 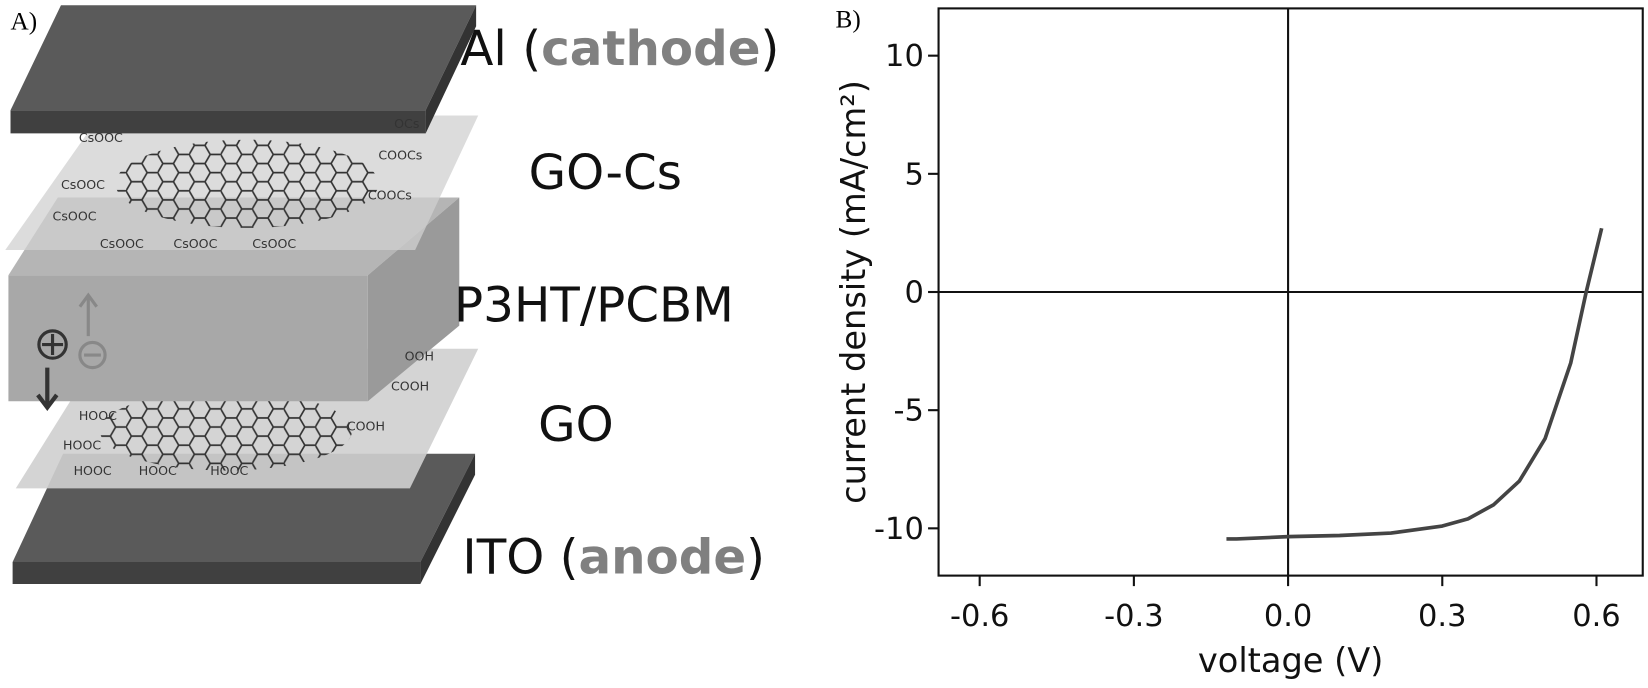 What do you see at coordinates (520, 558) in the screenshot?
I see `label-part: ITO (` at bounding box center [520, 558].